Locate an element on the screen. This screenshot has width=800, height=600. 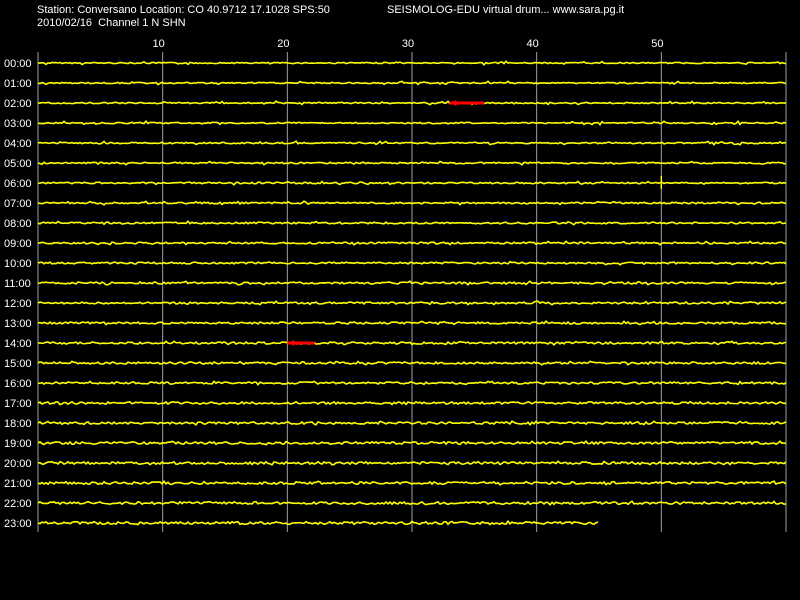
trace-1900 is located at coordinates (412, 443).